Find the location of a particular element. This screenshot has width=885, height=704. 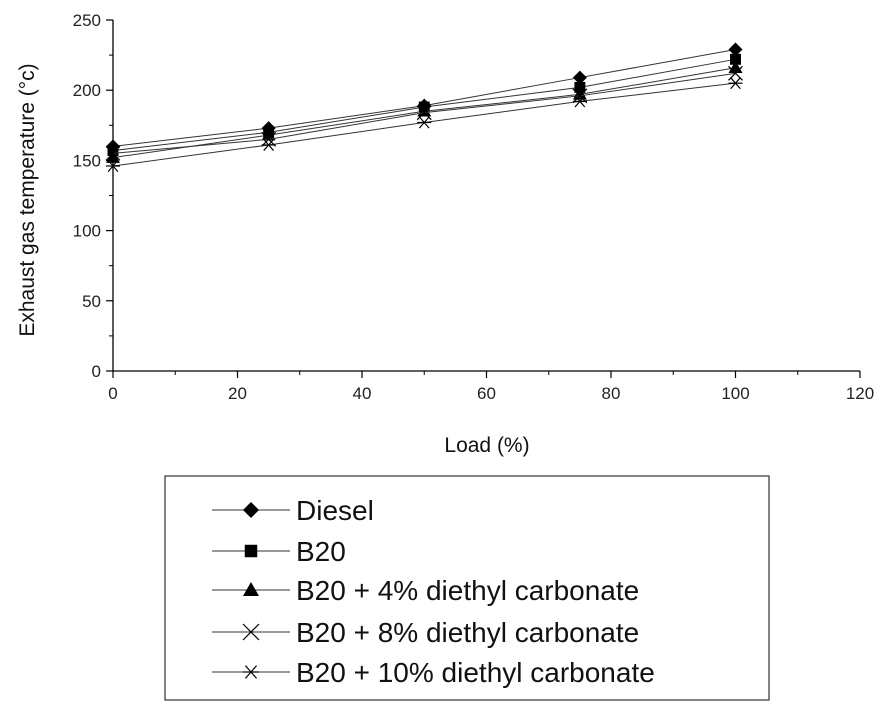

y-tick-label: 0 is located at coordinates (96, 371).